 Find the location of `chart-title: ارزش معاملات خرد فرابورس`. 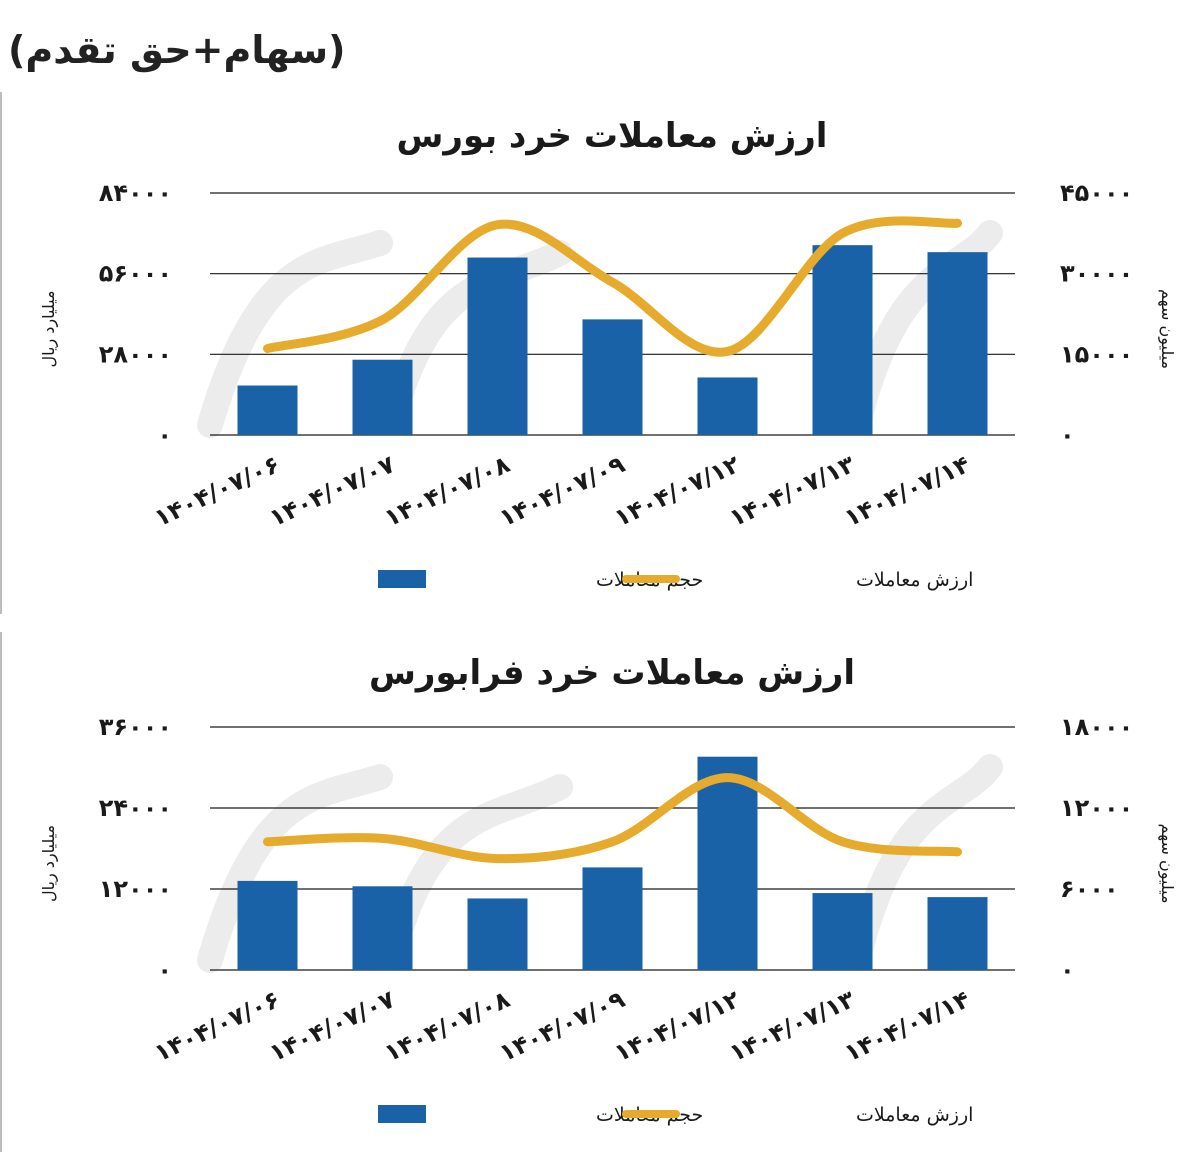

chart-title: ارزش معاملات خرد فرابورس is located at coordinates (612, 673).